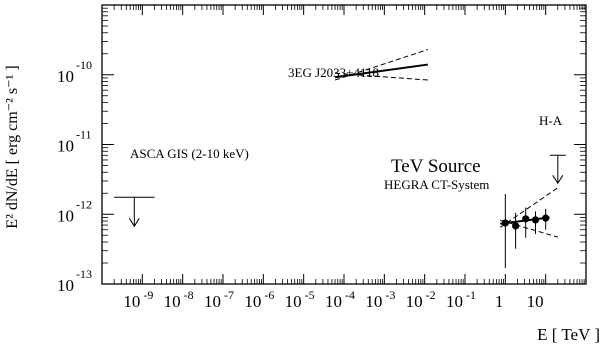 Image resolution: width=608 pixels, height=347 pixels. What do you see at coordinates (229, 295) in the screenshot?
I see `x-tick-exponent: -7` at bounding box center [229, 295].